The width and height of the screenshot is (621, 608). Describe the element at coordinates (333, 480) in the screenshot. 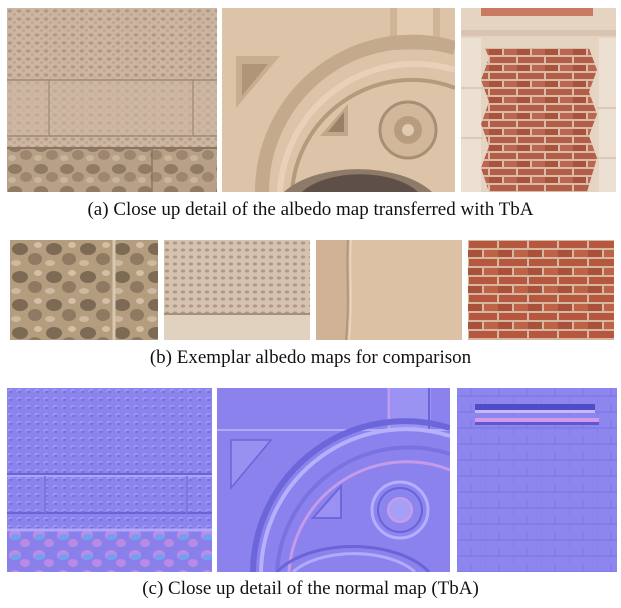

I see `arched-window-normal-image` at that location.